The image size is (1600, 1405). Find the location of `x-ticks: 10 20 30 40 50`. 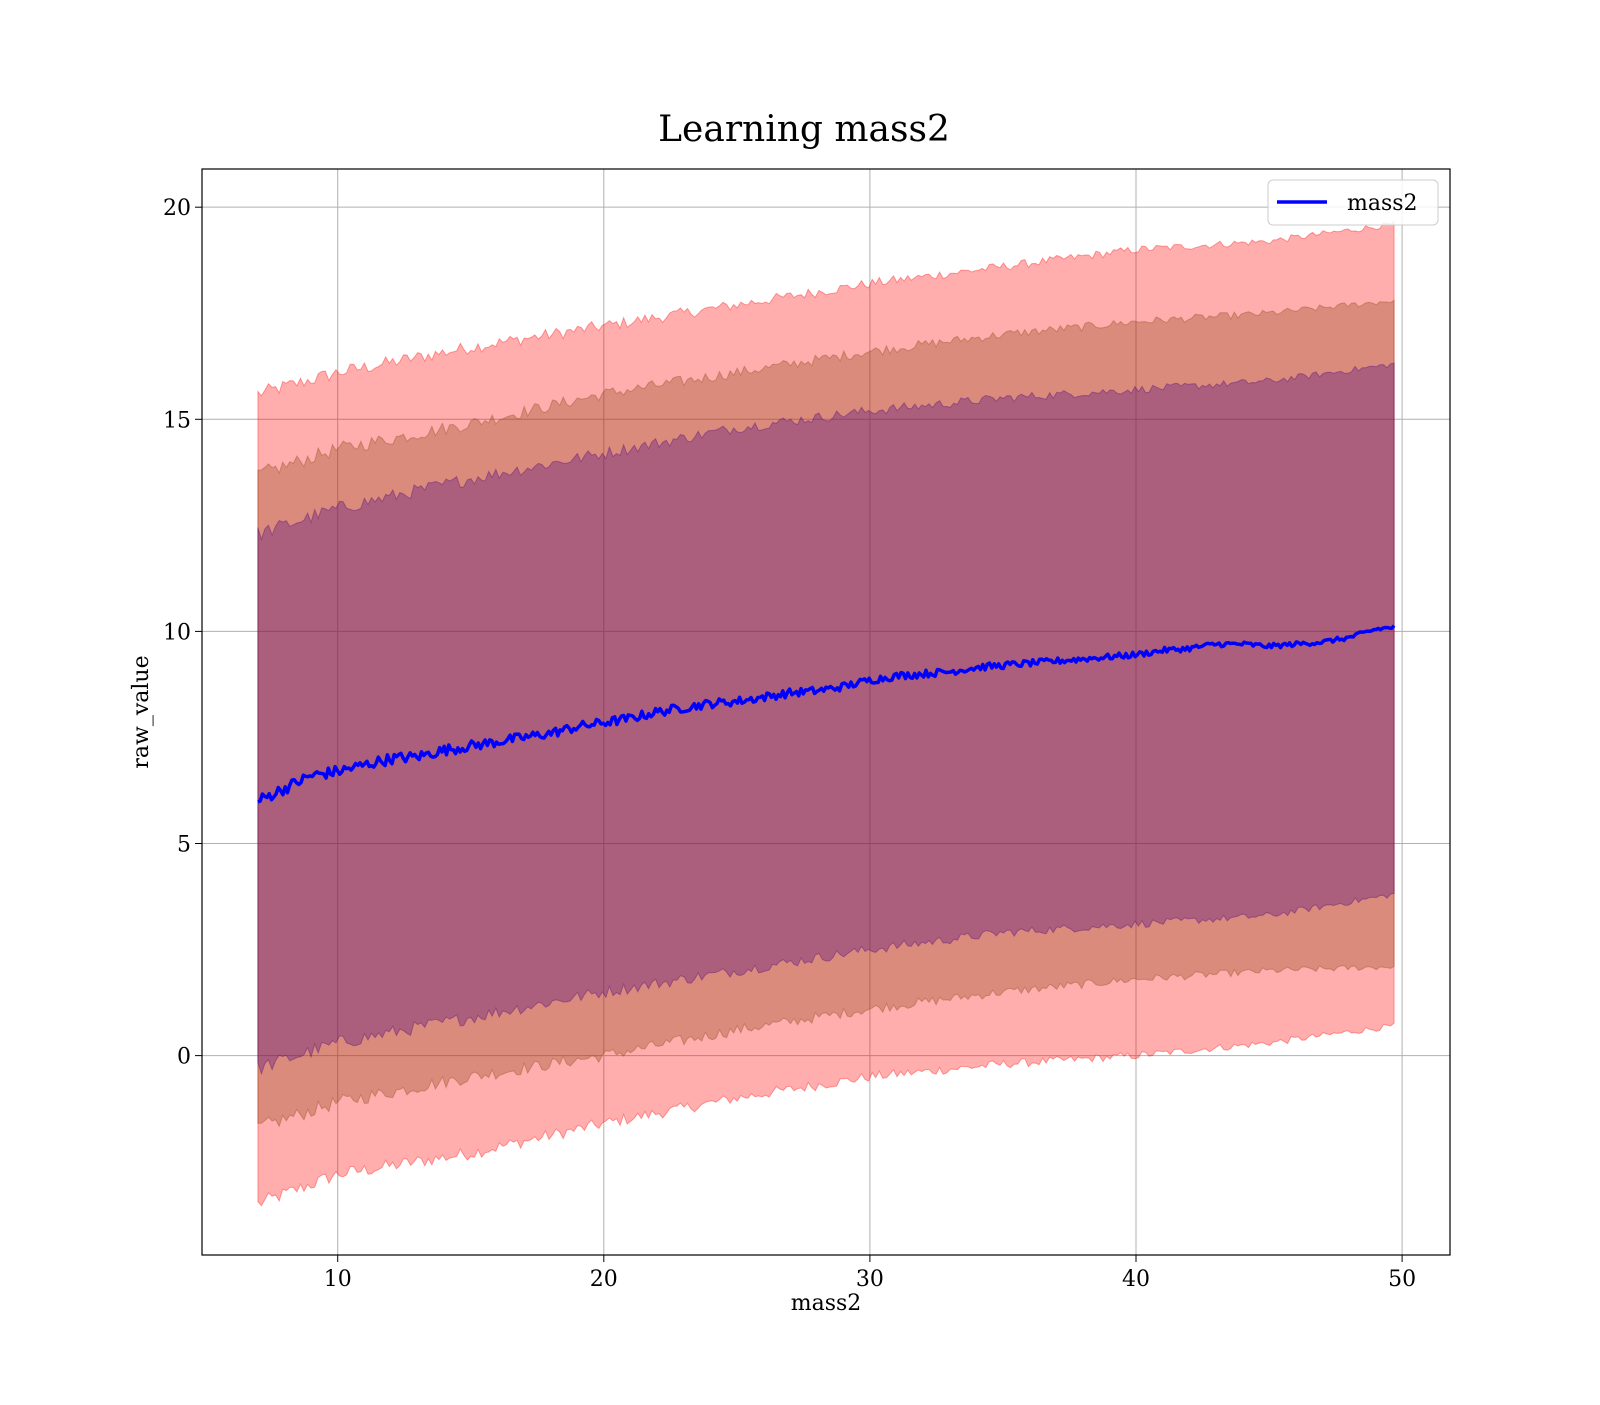

x-ticks: 10 20 30 40 50 is located at coordinates (870, 1273).